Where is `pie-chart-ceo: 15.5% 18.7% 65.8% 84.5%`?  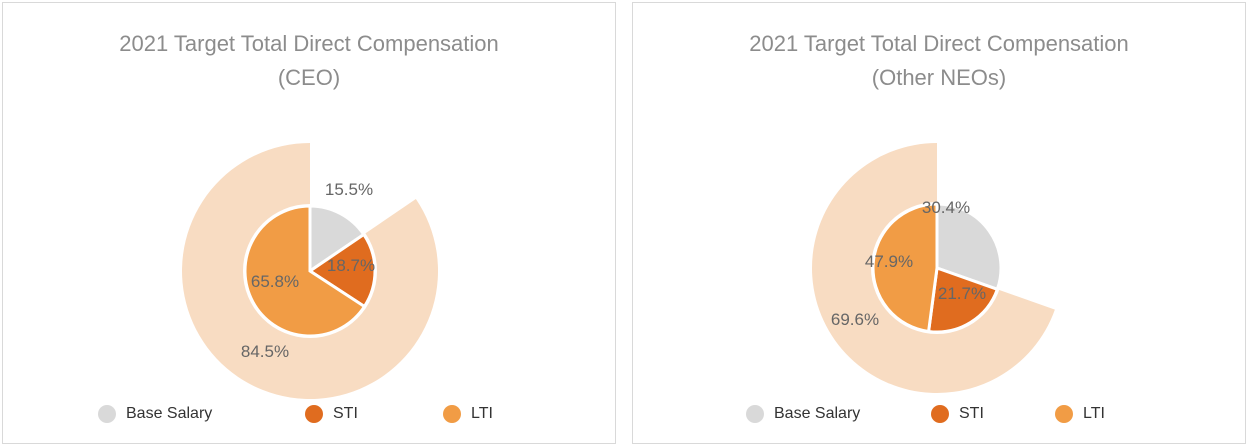
pie-chart-ceo: 15.5% 18.7% 65.8% 84.5% is located at coordinates (310, 271).